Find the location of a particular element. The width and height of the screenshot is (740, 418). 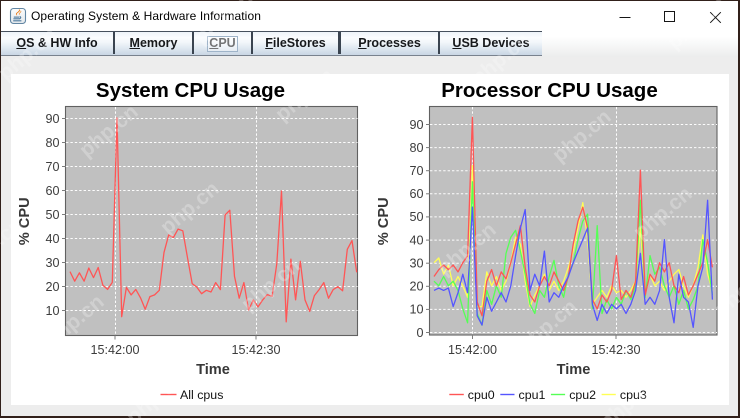

svg-text: cpu1 is located at coordinates (532, 395).